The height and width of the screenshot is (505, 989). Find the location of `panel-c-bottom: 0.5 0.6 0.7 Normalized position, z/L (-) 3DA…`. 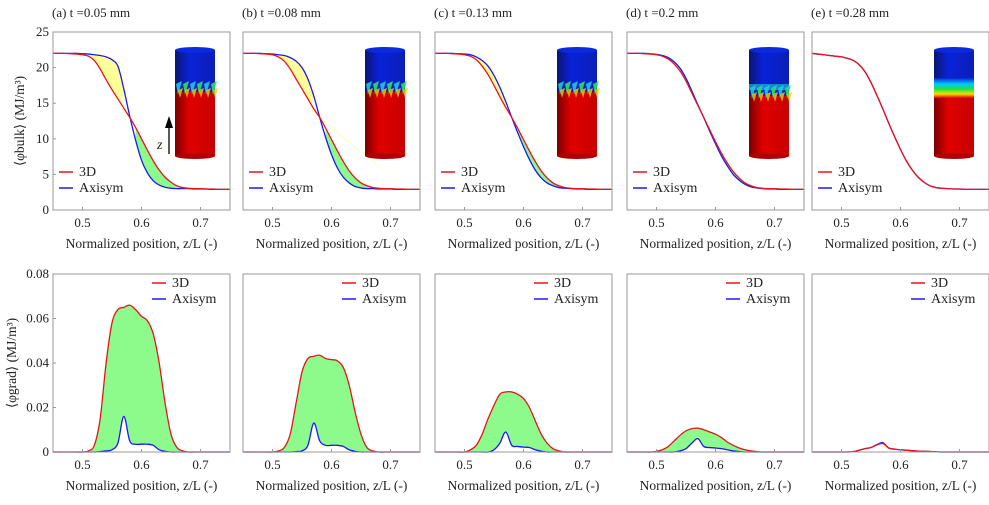

panel-c-bottom: 0.5 0.6 0.7 Normalized position, z/L (-) 3DA… is located at coordinates (523, 383).